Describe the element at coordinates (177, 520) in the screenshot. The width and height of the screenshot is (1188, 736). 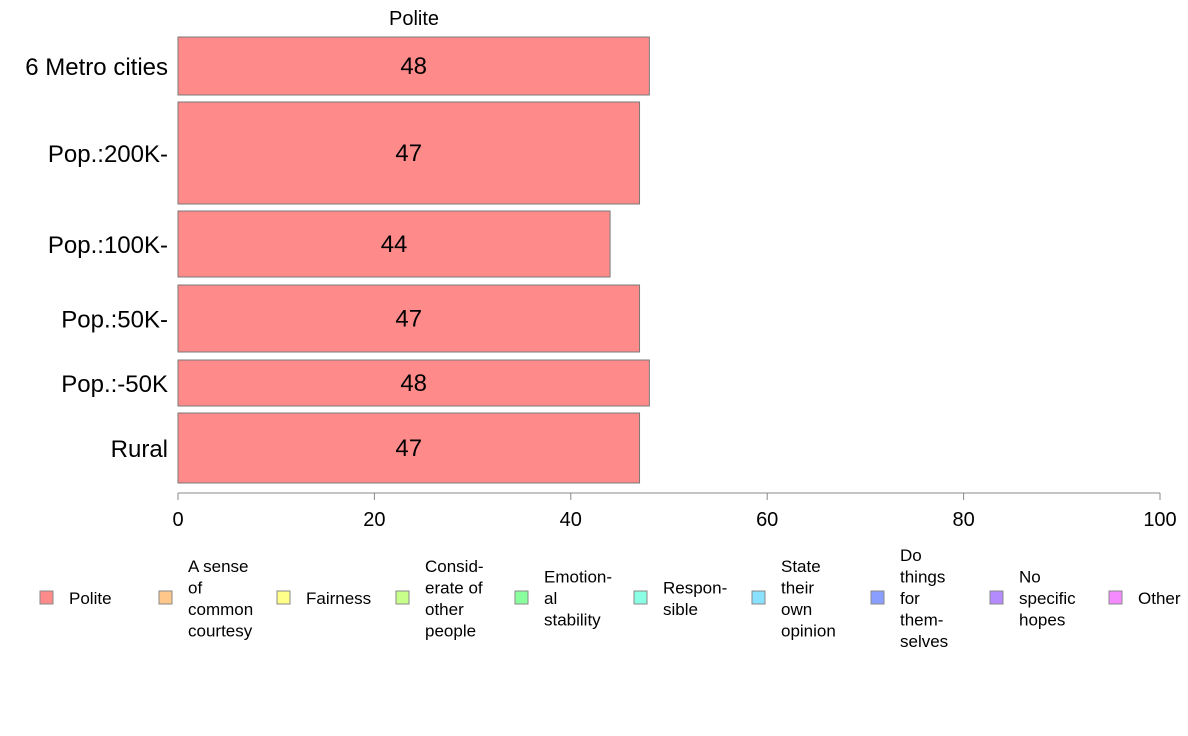
I see `x-tick-label: 0` at that location.